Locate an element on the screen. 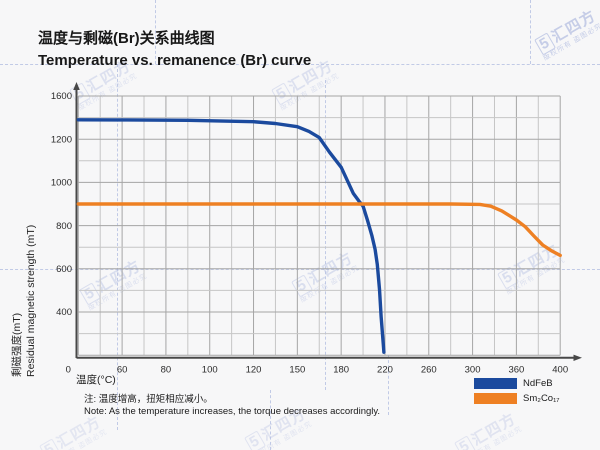 The height and width of the screenshot is (450, 600). x-tick-label: 150 is located at coordinates (297, 370).